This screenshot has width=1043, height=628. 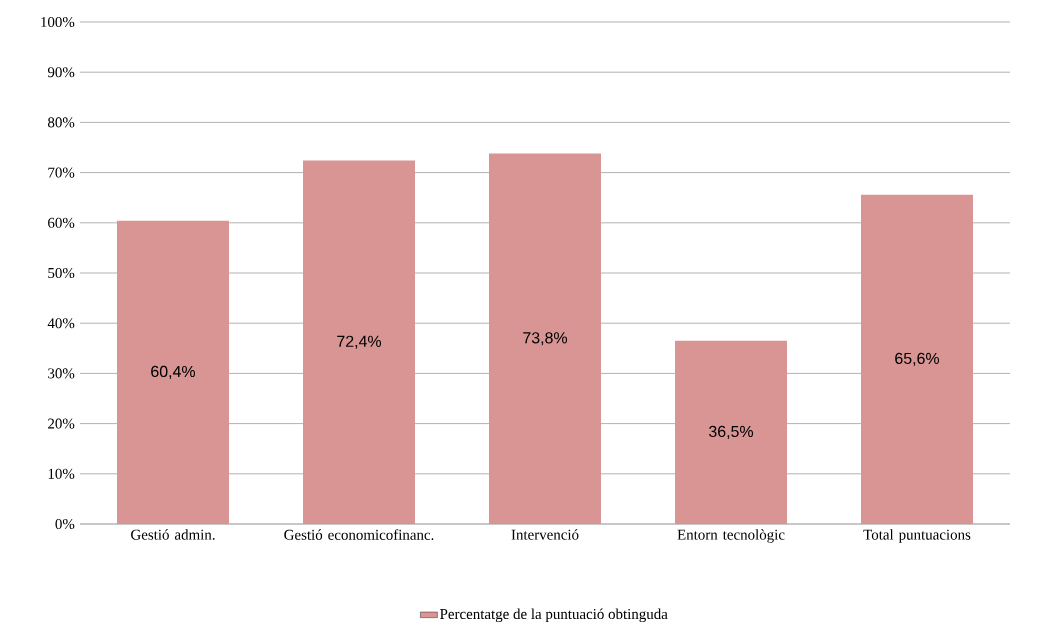 I want to click on y-tick-label: 40%, so click(x=61, y=323).